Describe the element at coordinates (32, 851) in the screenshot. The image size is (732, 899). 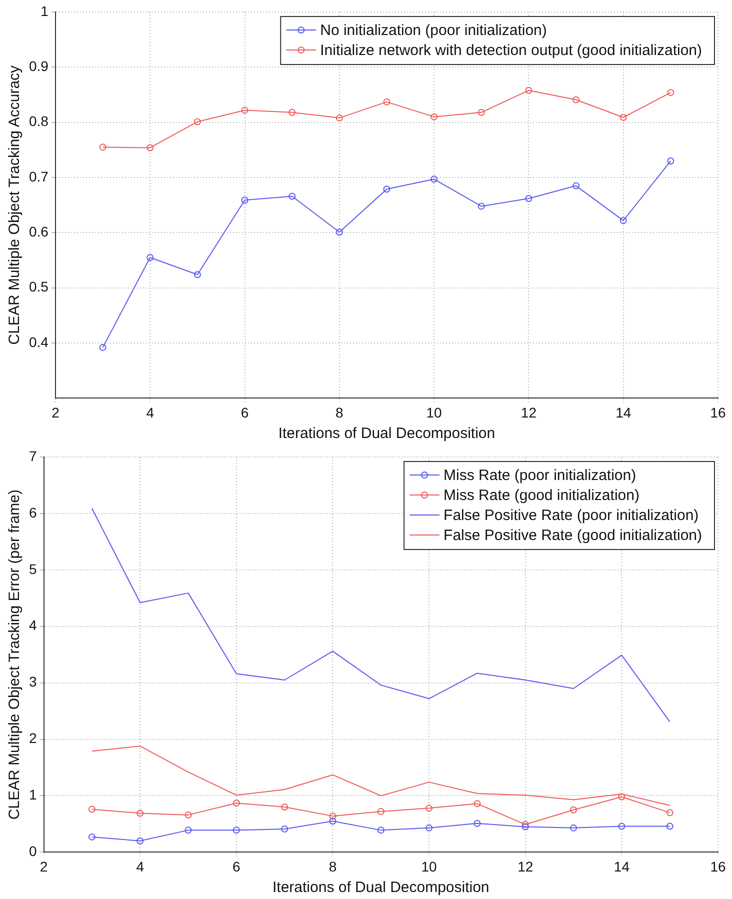
I see `y-tick-label: 0` at that location.